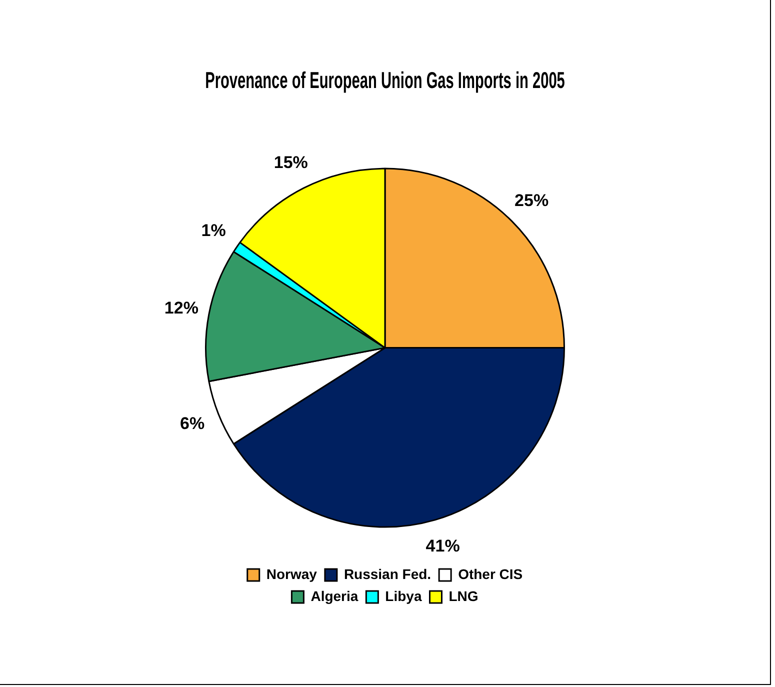 This screenshot has height=687, width=775. What do you see at coordinates (385, 81) in the screenshot?
I see `chart-title: Provenance of European Union Gas Imports in 2005` at bounding box center [385, 81].